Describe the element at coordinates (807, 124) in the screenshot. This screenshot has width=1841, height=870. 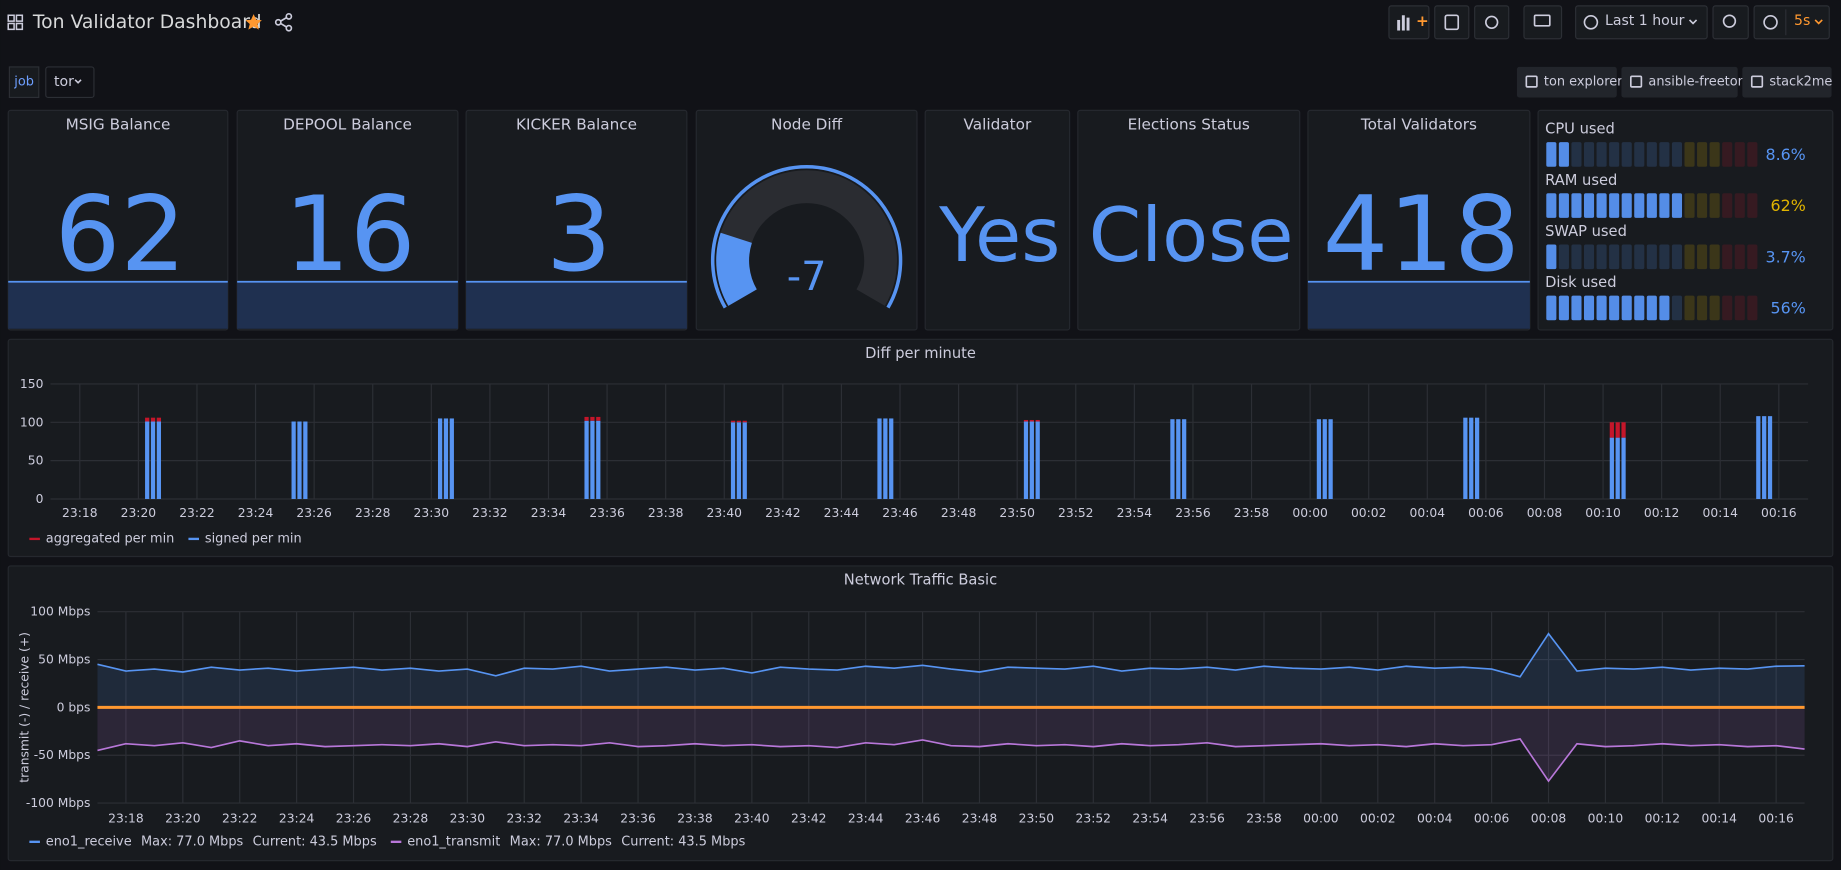
I see `panel-title: Node Diff` at that location.